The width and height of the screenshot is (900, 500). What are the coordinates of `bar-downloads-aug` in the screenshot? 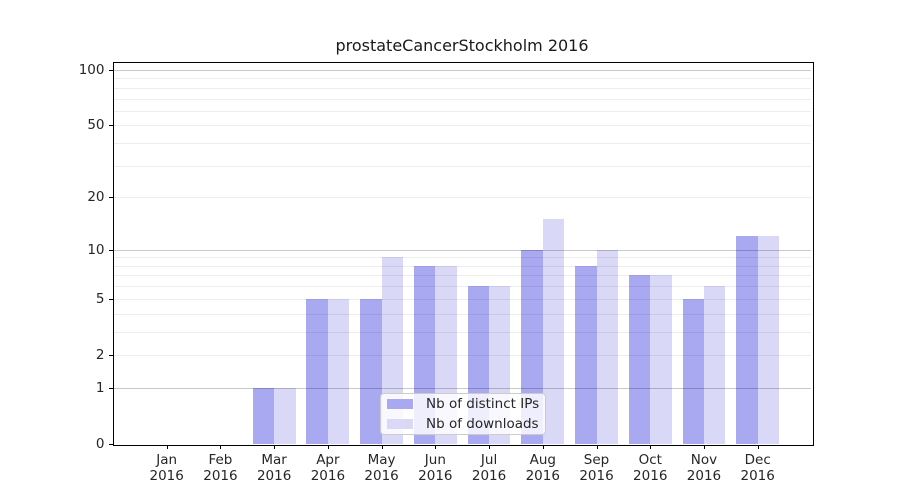 It's located at (553, 331).